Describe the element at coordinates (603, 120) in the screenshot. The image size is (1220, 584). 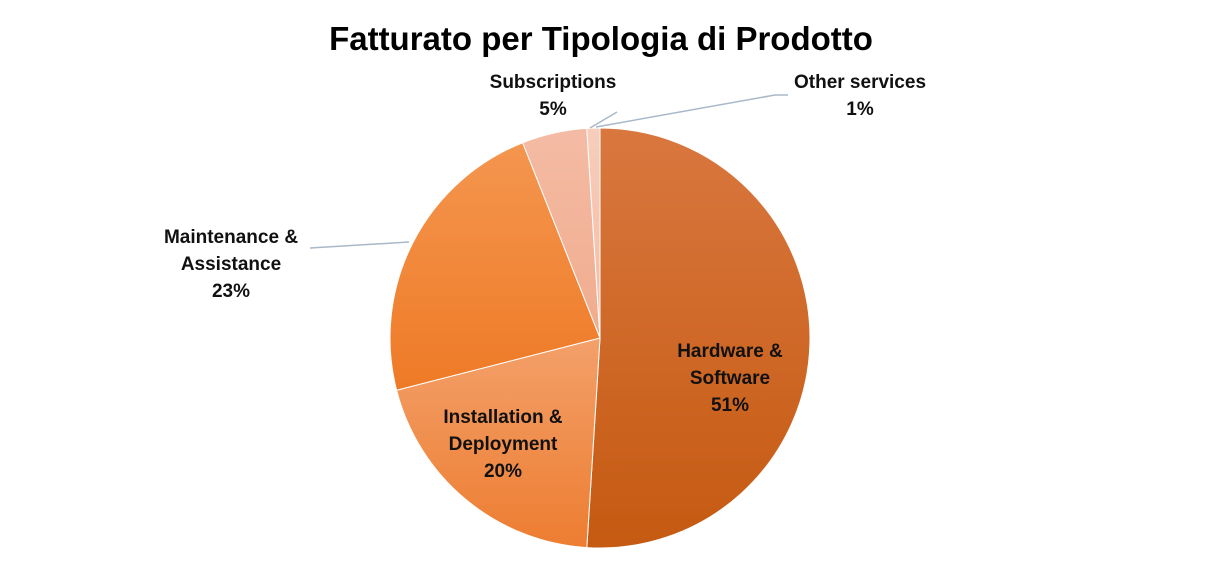
I see `leader-line-subscriptions` at that location.